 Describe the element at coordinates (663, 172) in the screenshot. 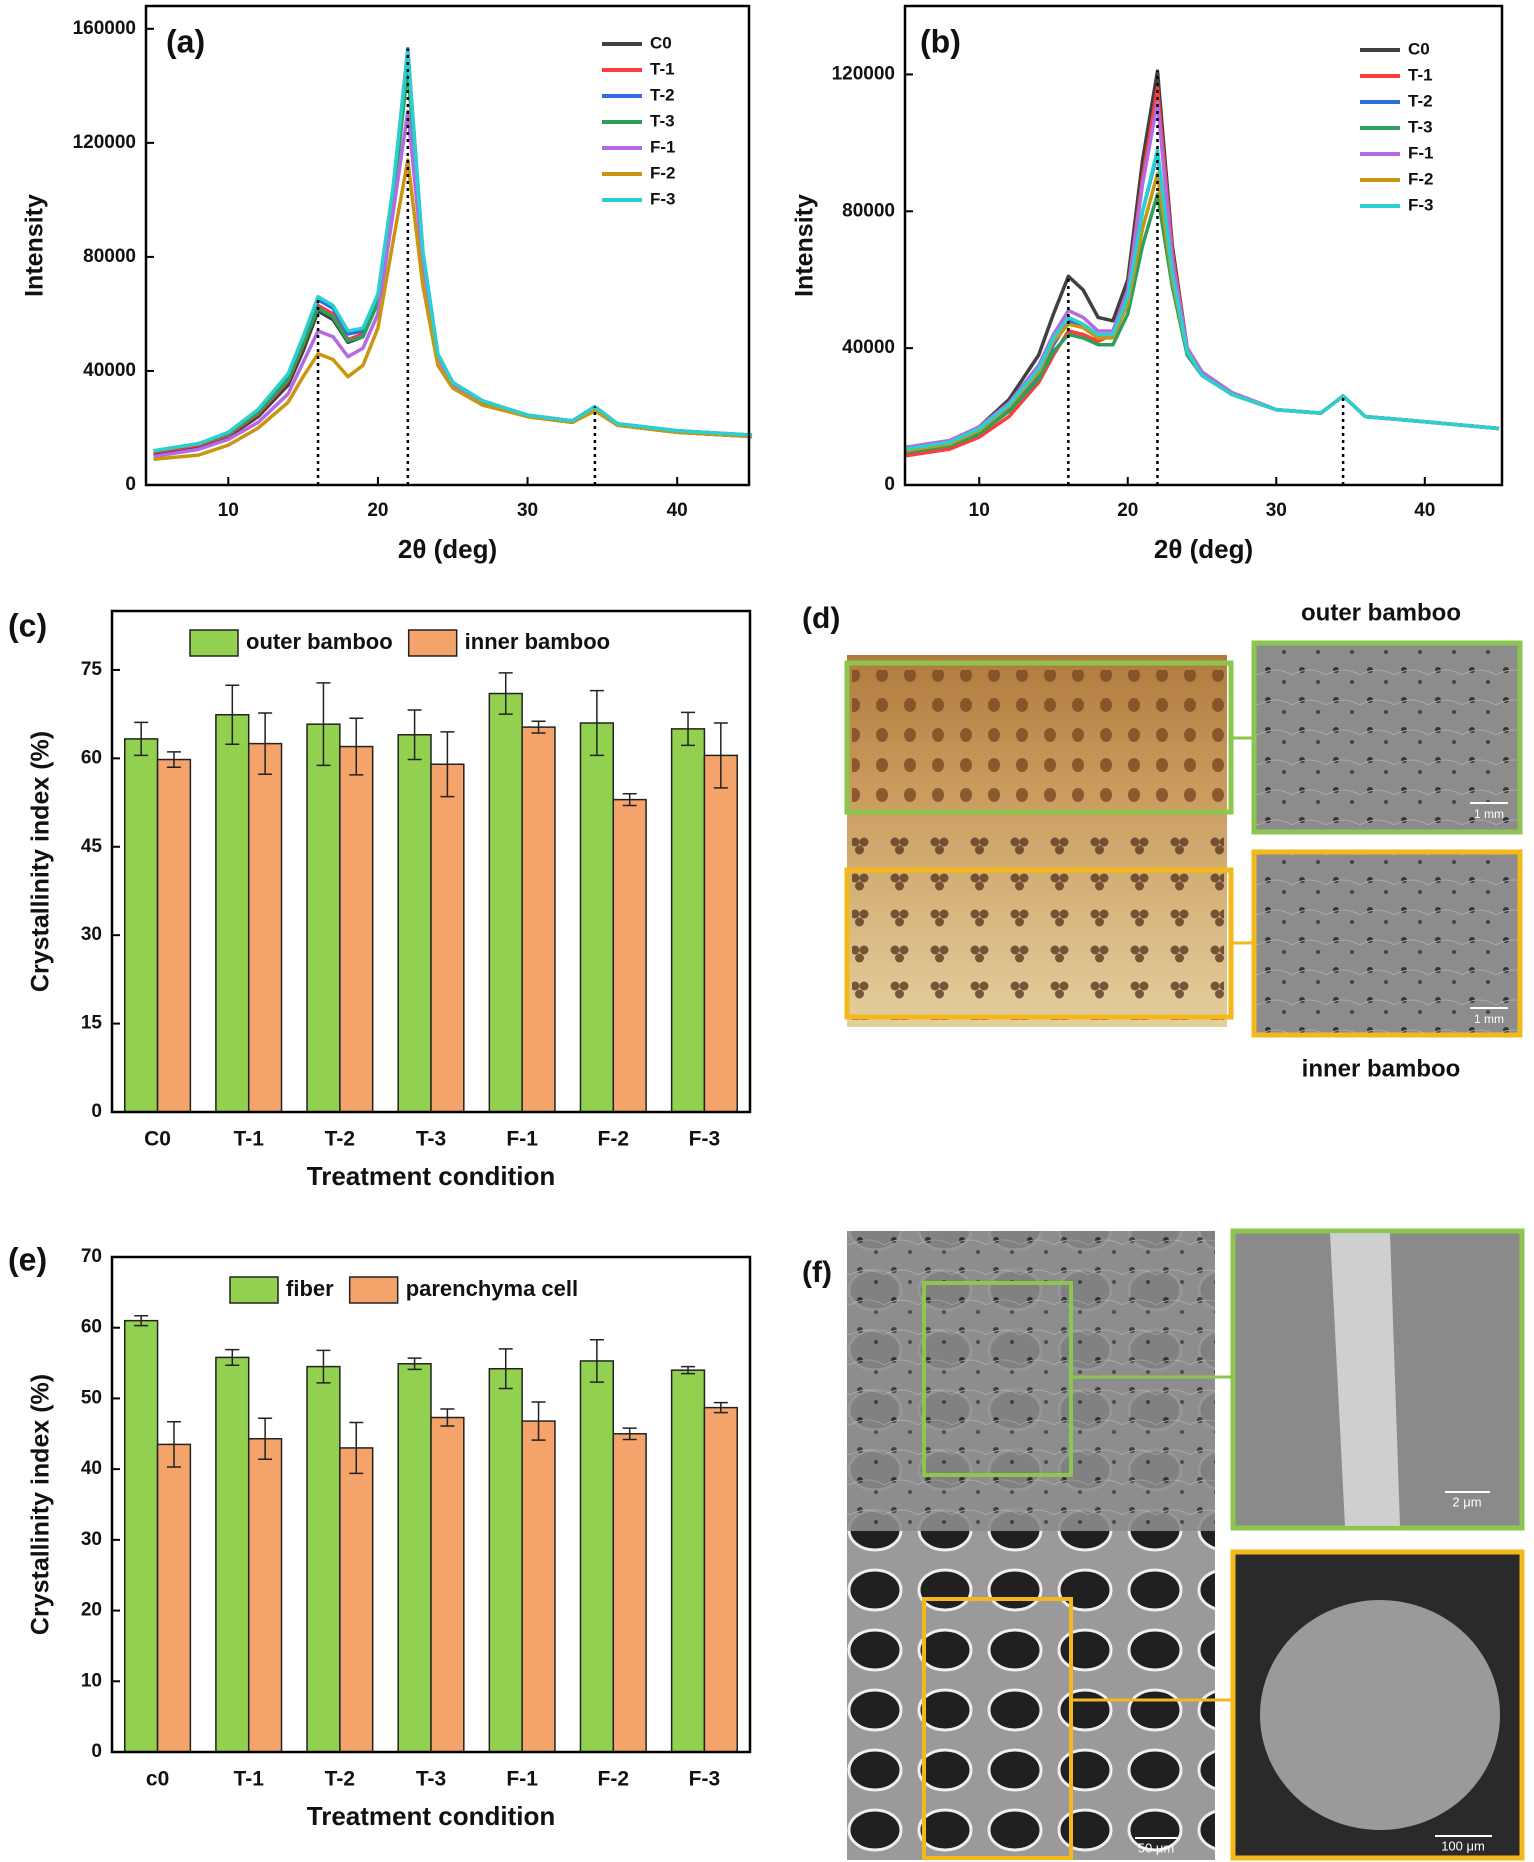

I see `legend-label: F-2` at that location.